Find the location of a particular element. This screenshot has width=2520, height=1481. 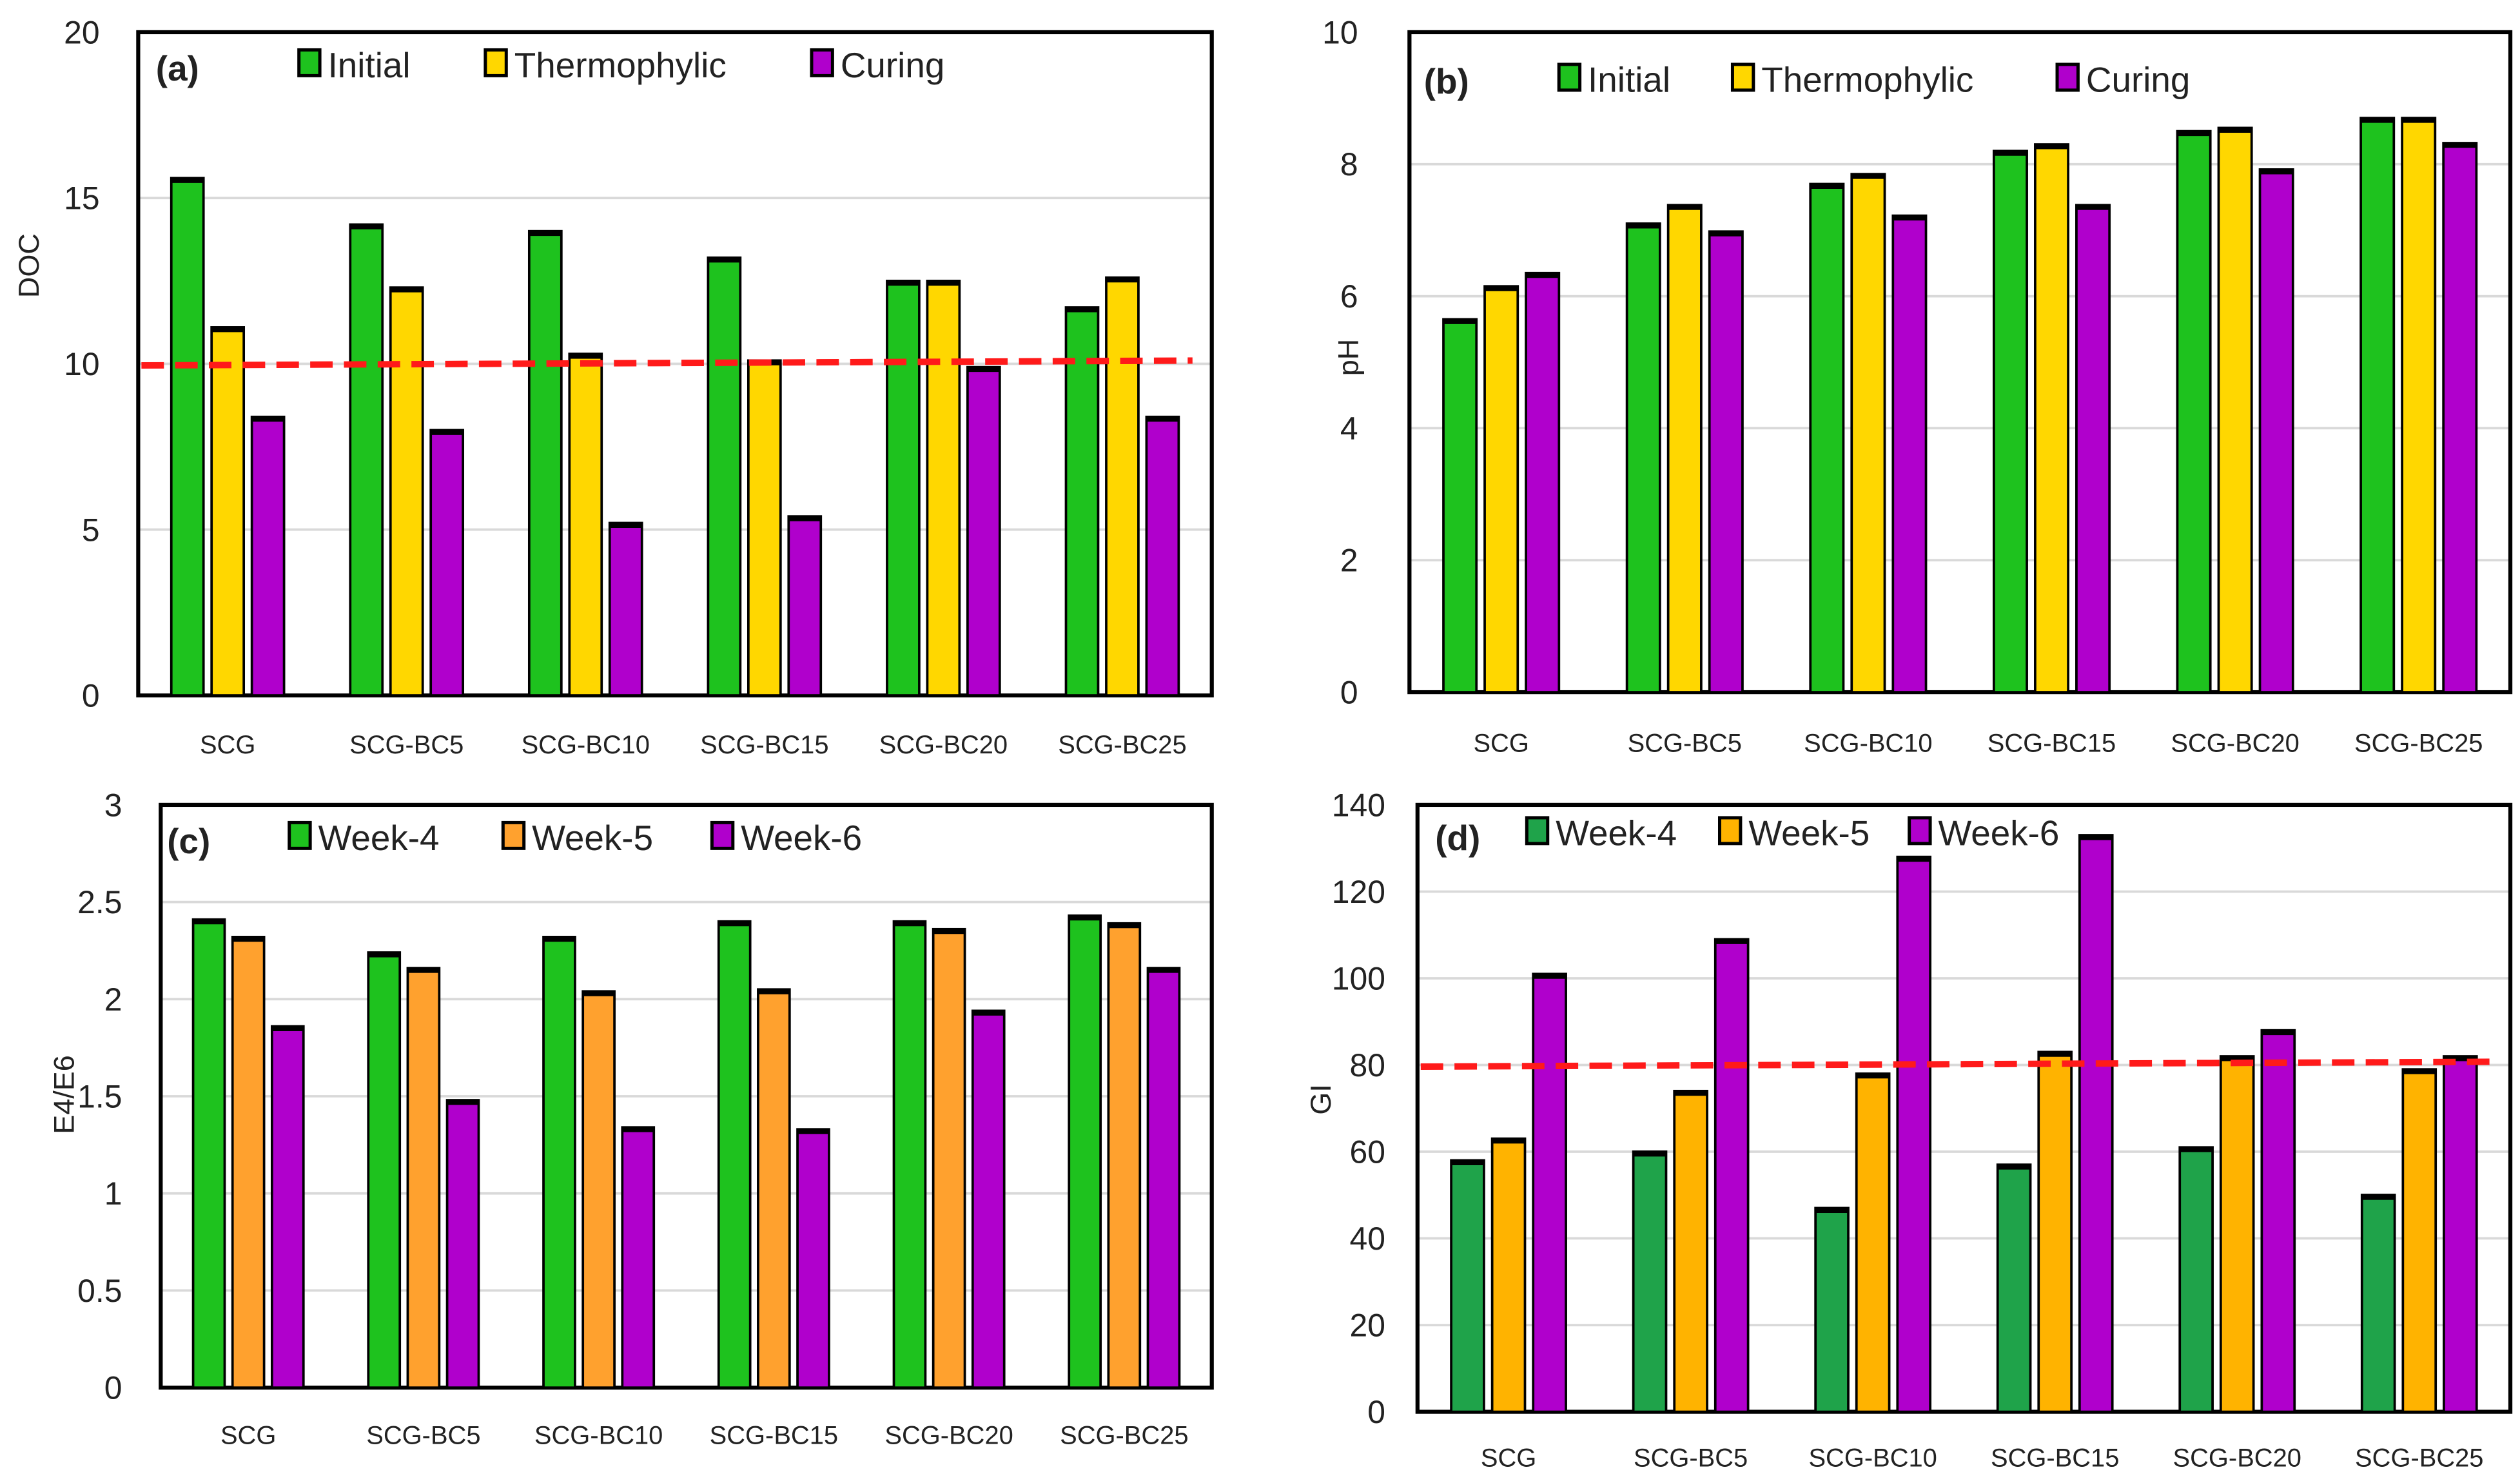

y-tick-label: 40 is located at coordinates (1367, 1239).